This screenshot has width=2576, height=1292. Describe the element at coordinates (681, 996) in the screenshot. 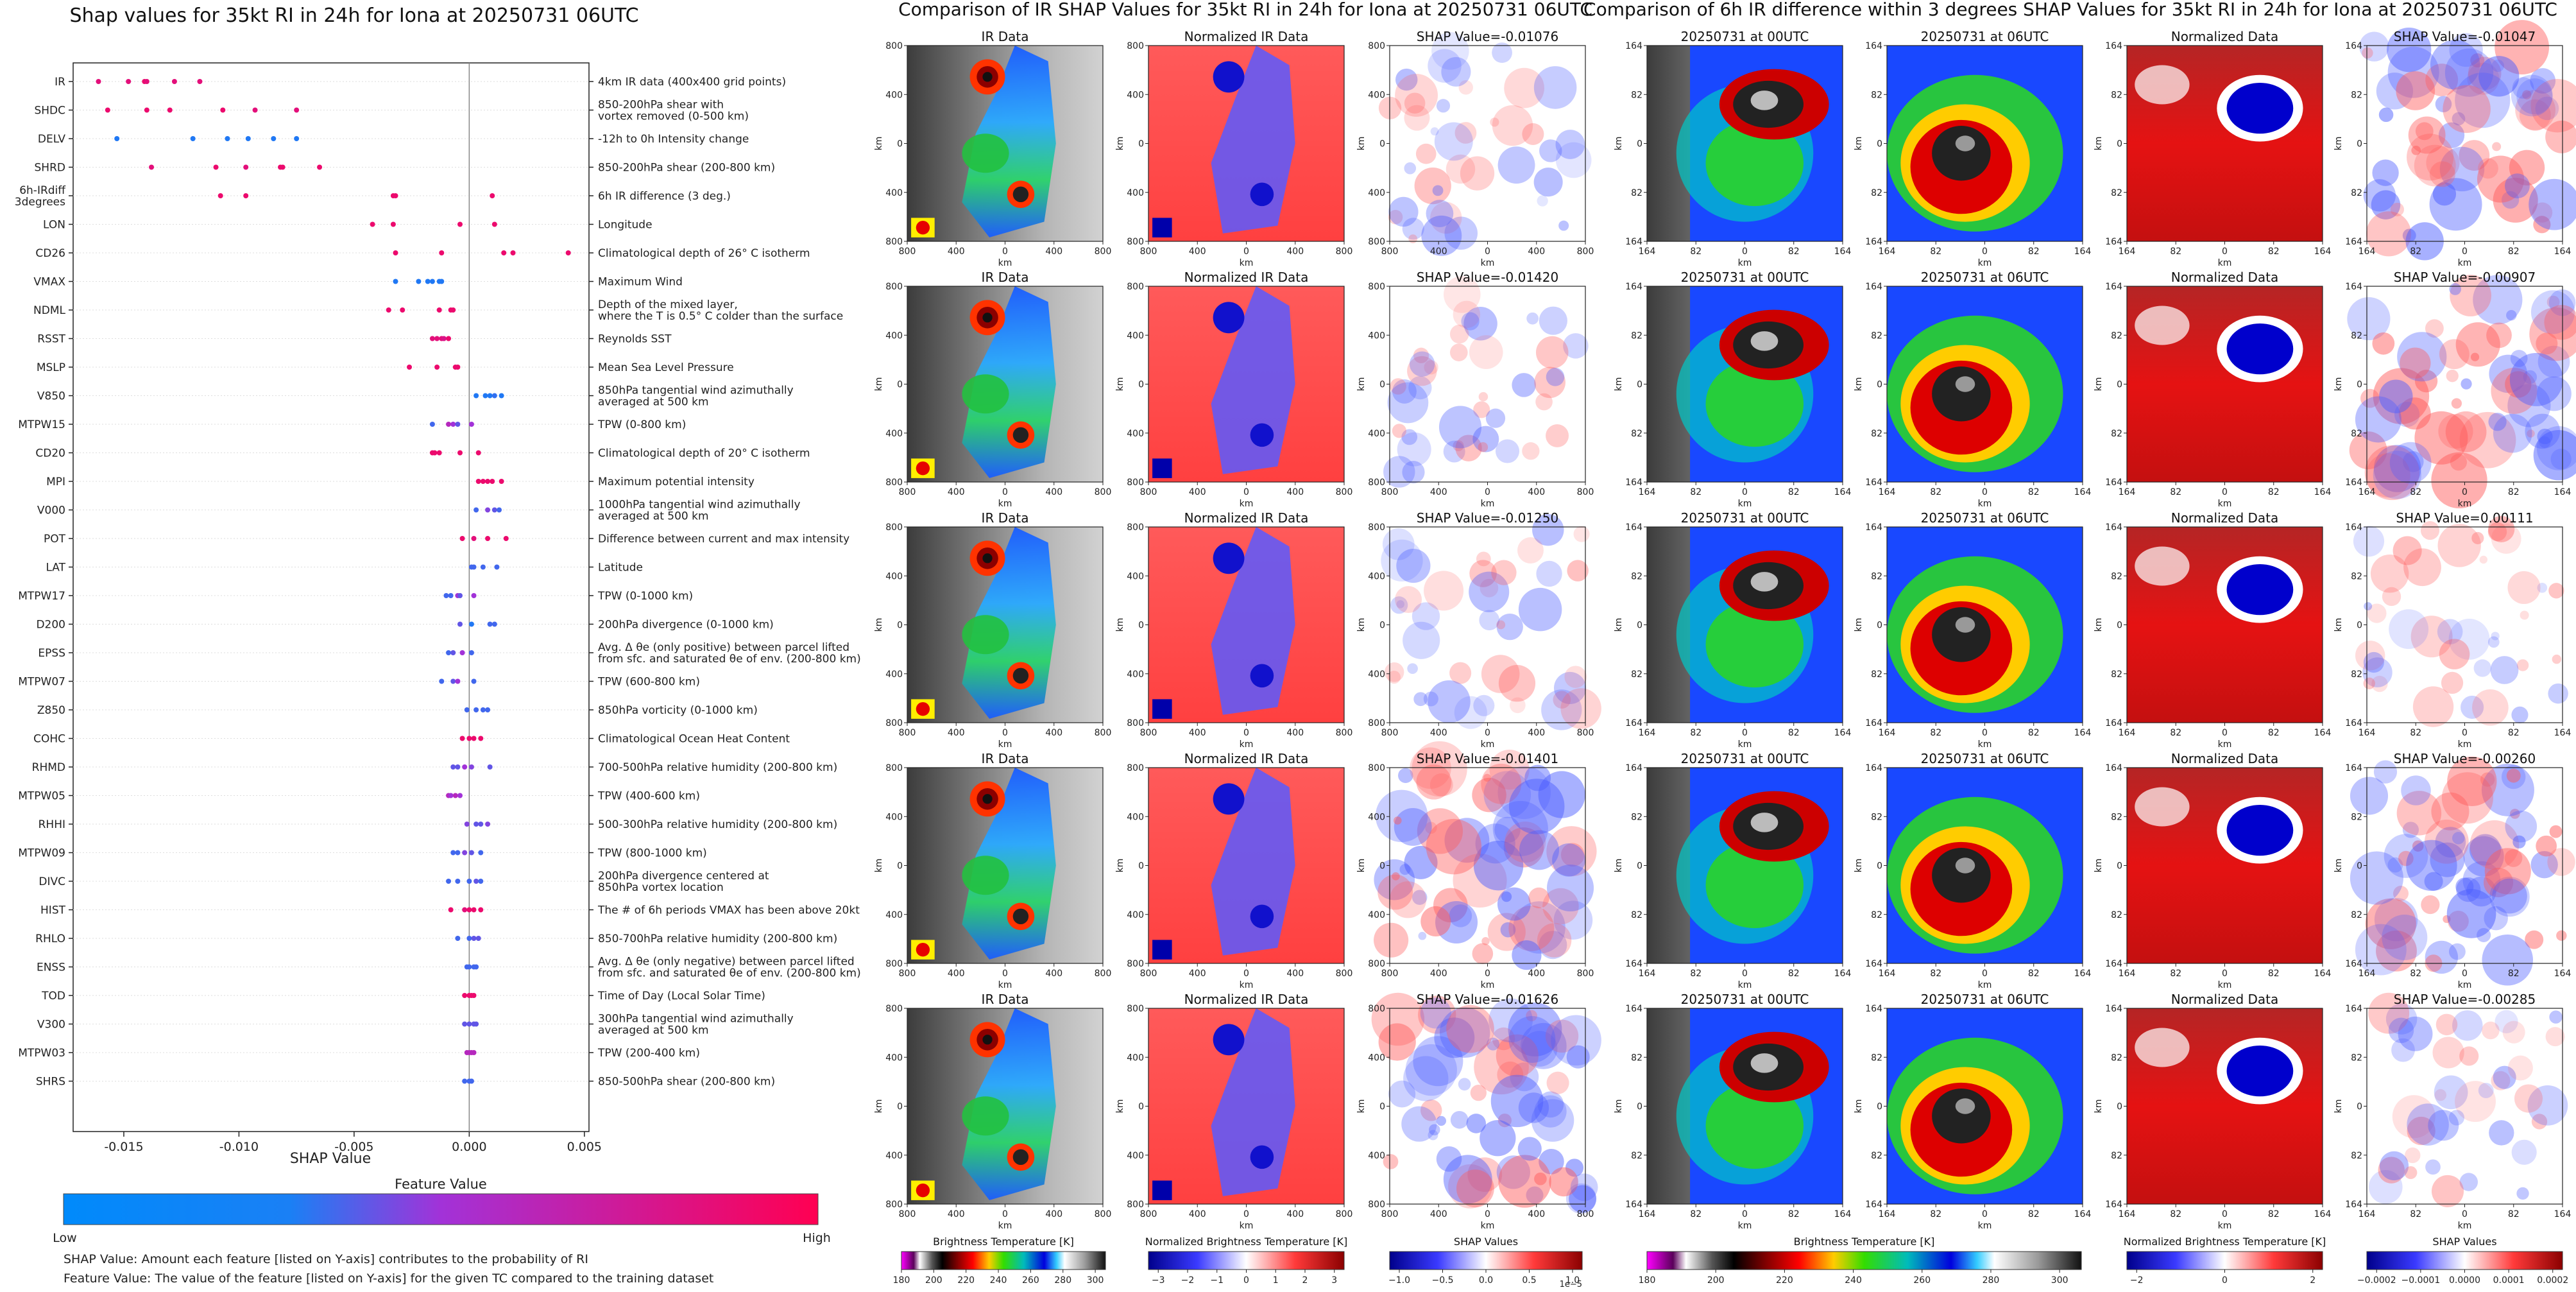

I see `shap-feature-description: Time of Day (Local Solar Time)` at that location.